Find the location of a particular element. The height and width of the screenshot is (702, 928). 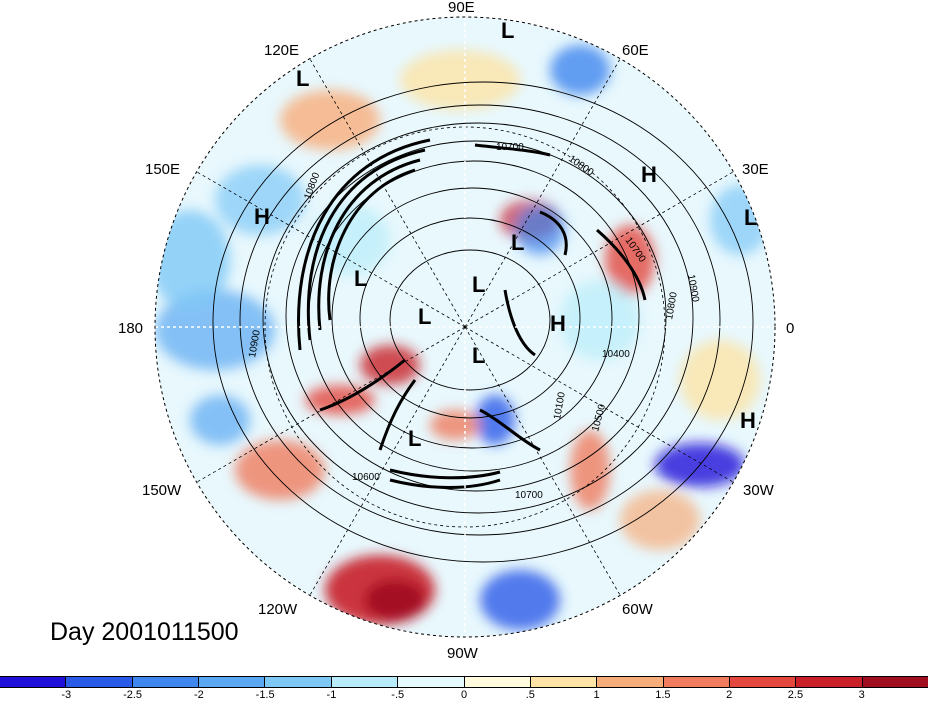

colorbar-tick-label: -3 is located at coordinates (66, 695).